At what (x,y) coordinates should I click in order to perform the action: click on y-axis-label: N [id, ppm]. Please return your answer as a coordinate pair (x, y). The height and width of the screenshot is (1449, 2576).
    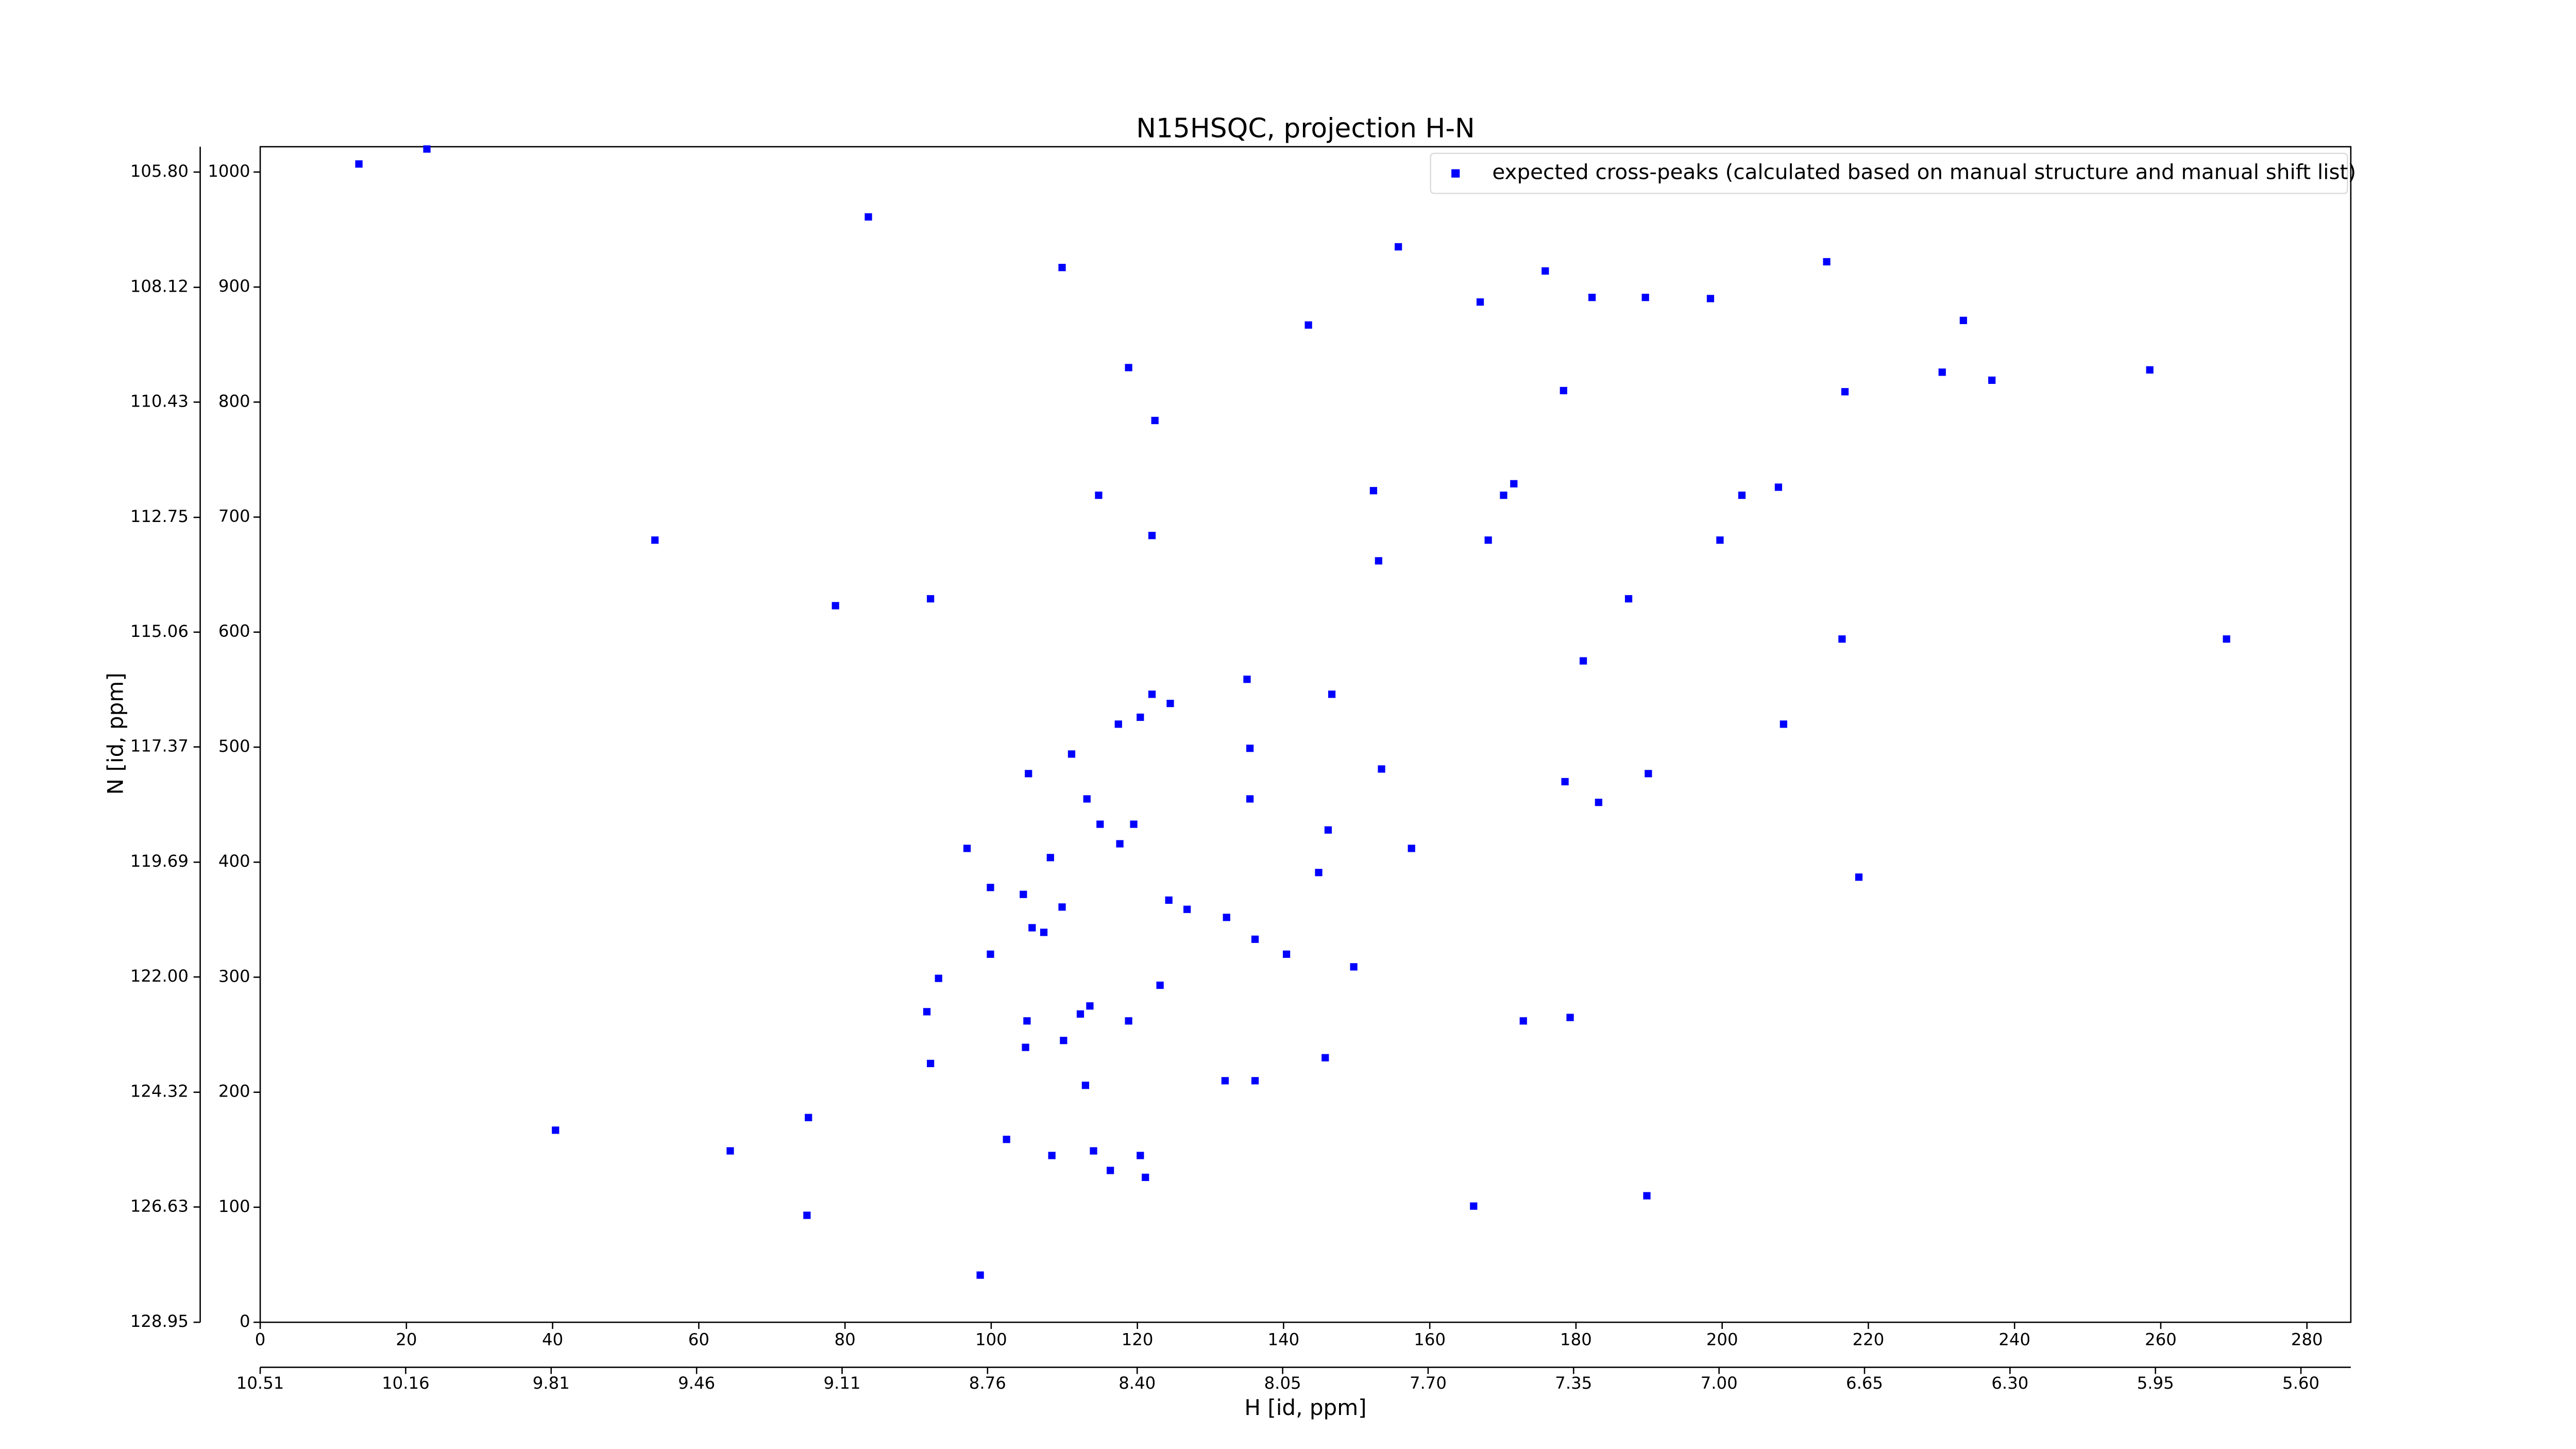
    Looking at the image, I should click on (115, 733).